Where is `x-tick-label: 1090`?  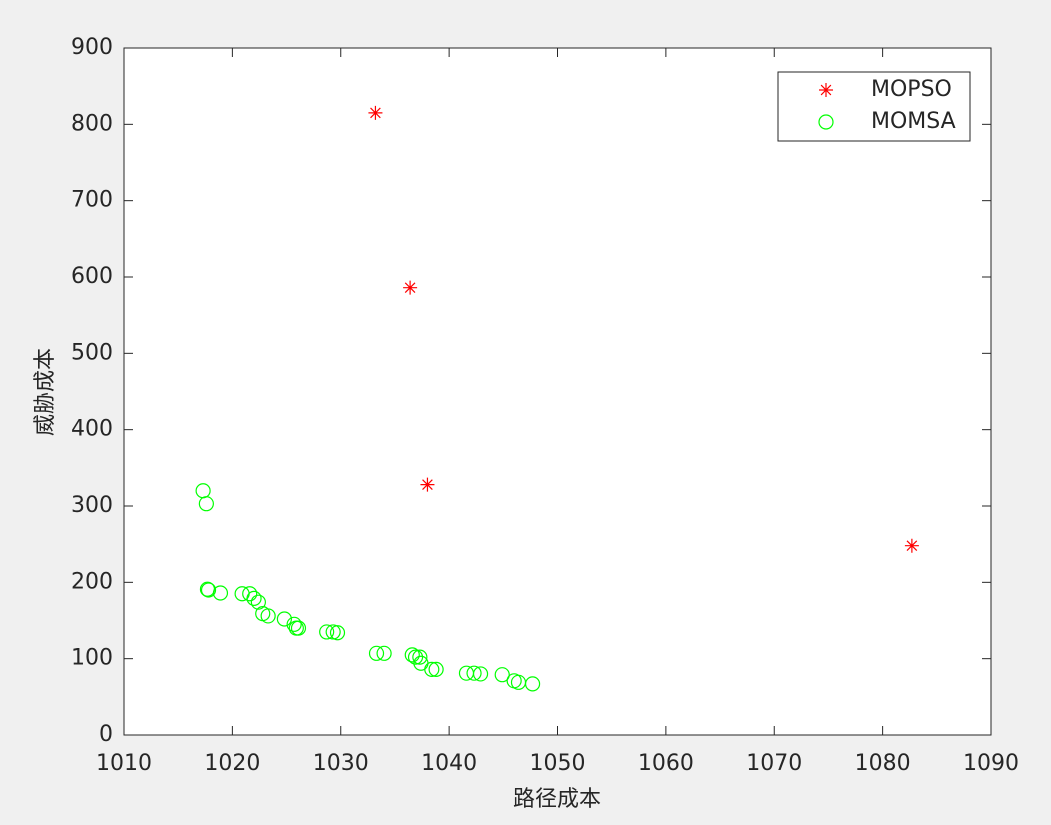 x-tick-label: 1090 is located at coordinates (991, 763).